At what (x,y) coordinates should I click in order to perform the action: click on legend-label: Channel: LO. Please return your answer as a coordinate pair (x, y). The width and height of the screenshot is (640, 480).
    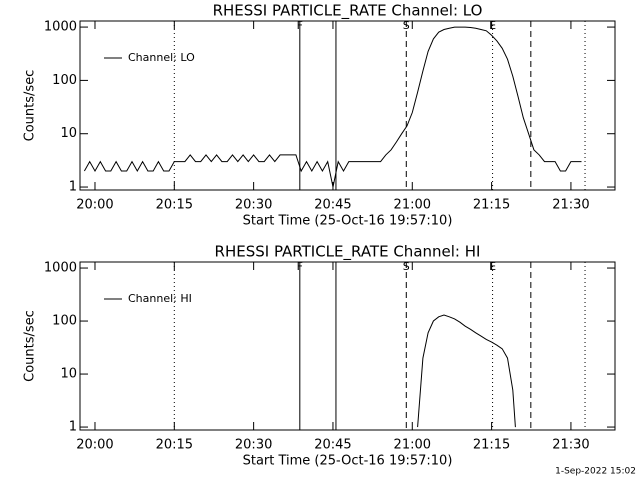
    Looking at the image, I should click on (161, 57).